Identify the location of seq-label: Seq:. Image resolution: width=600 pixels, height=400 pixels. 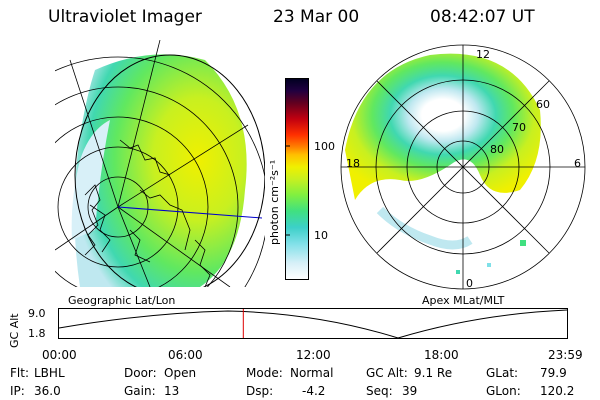
(379, 391).